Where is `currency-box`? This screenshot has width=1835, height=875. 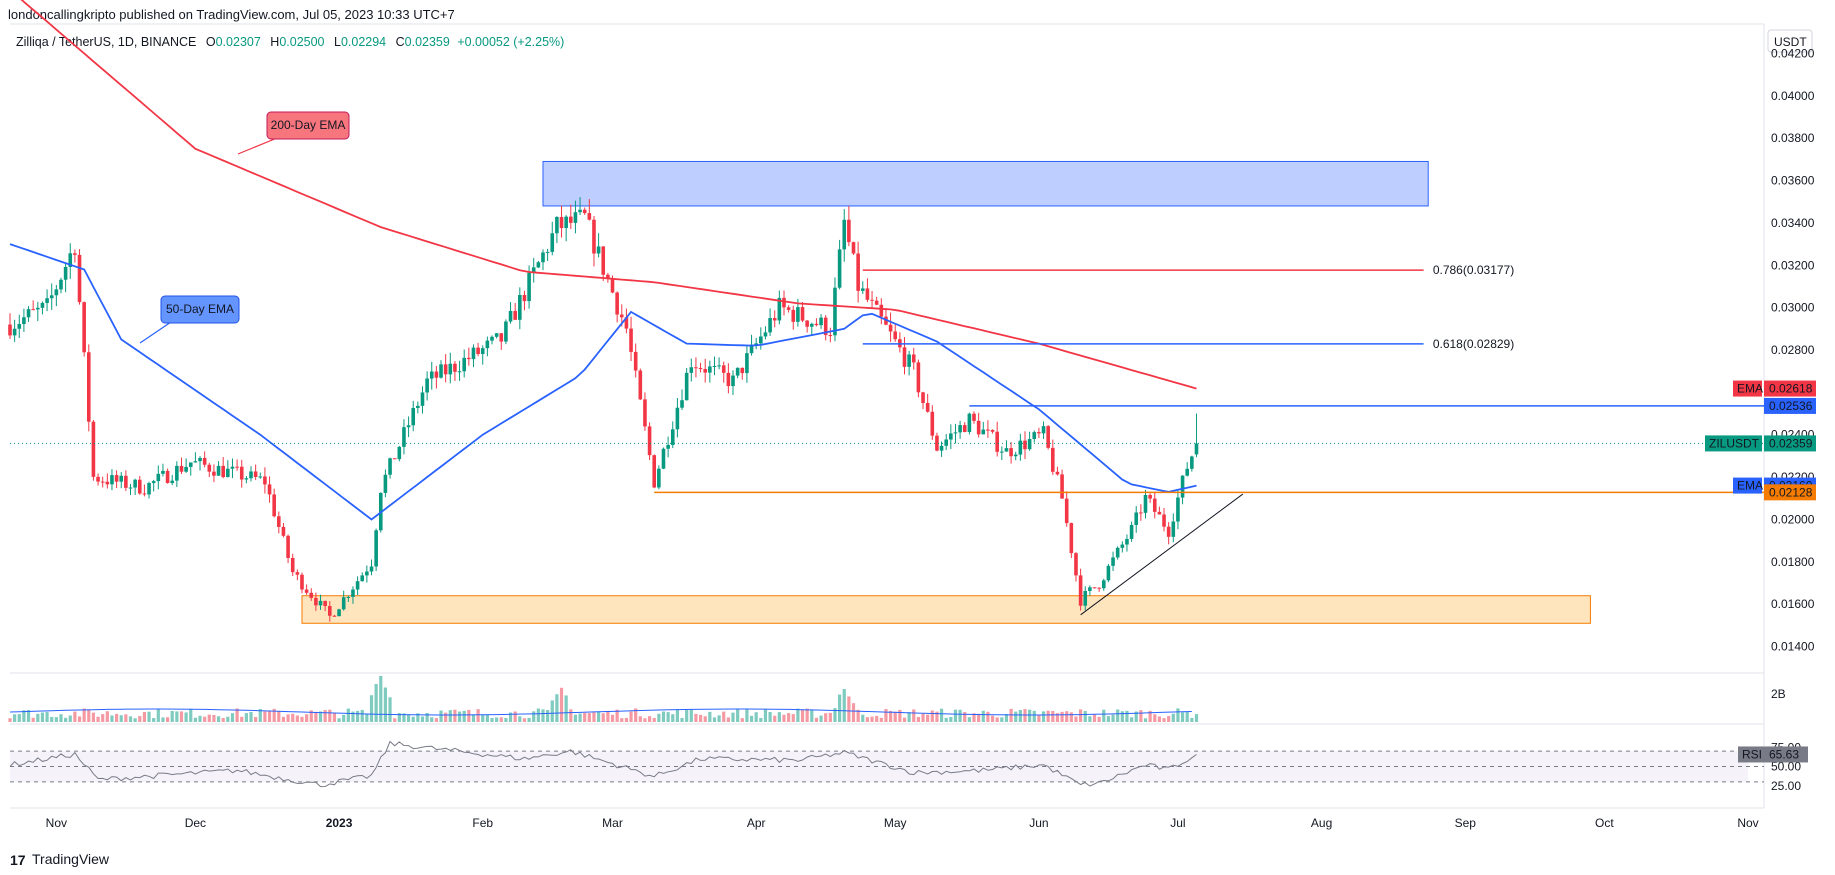
currency-box is located at coordinates (1790, 41).